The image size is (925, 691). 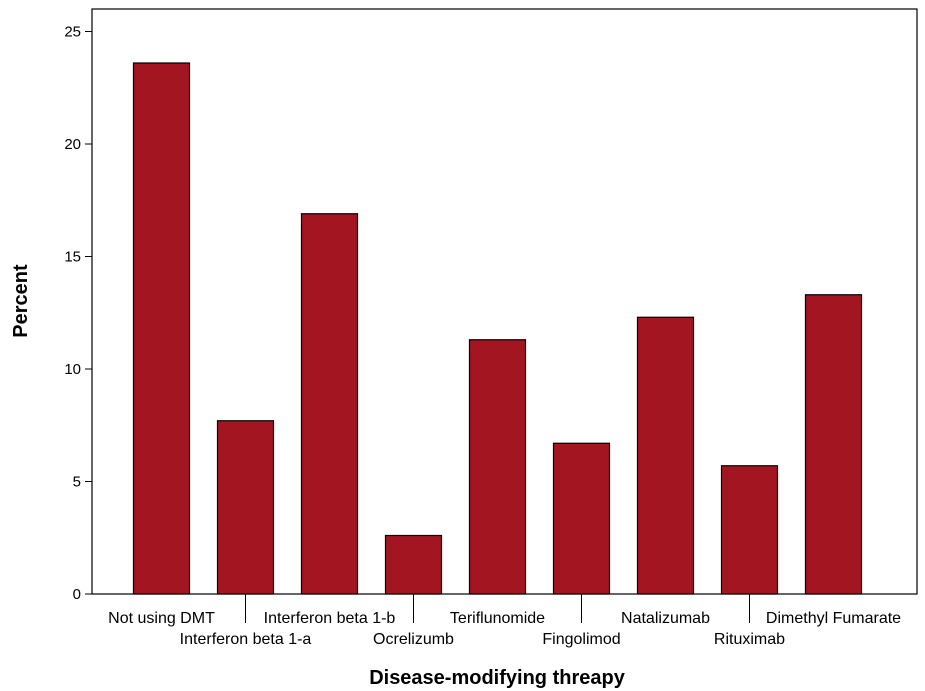 What do you see at coordinates (72, 144) in the screenshot?
I see `y-tick-label: 20` at bounding box center [72, 144].